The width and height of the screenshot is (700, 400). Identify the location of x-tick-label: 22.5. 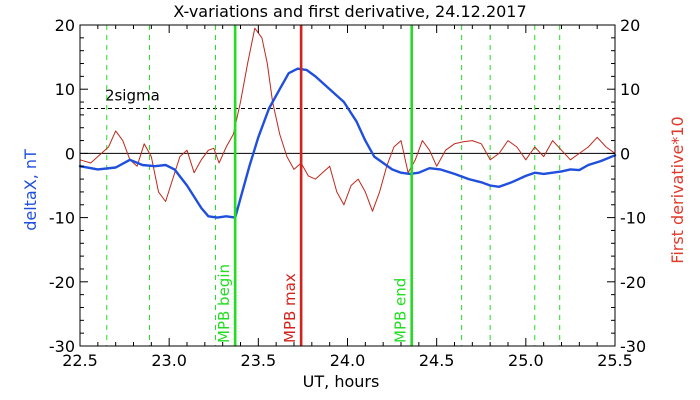
(80, 360).